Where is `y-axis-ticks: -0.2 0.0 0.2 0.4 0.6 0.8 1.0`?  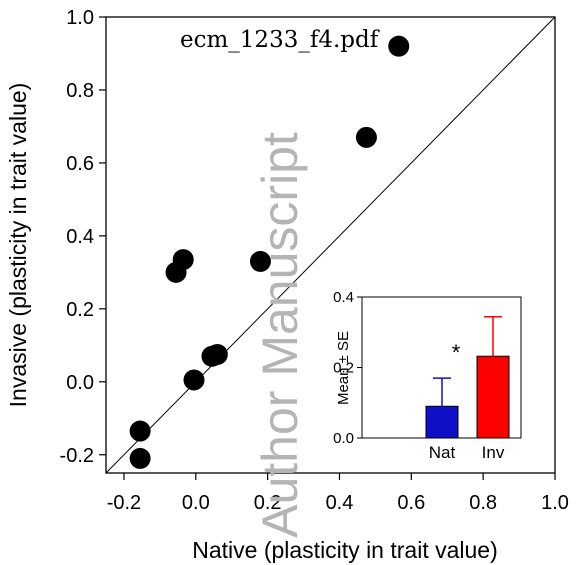 y-axis-ticks: -0.2 0.0 0.2 0.4 0.6 0.8 1.0 is located at coordinates (83, 237).